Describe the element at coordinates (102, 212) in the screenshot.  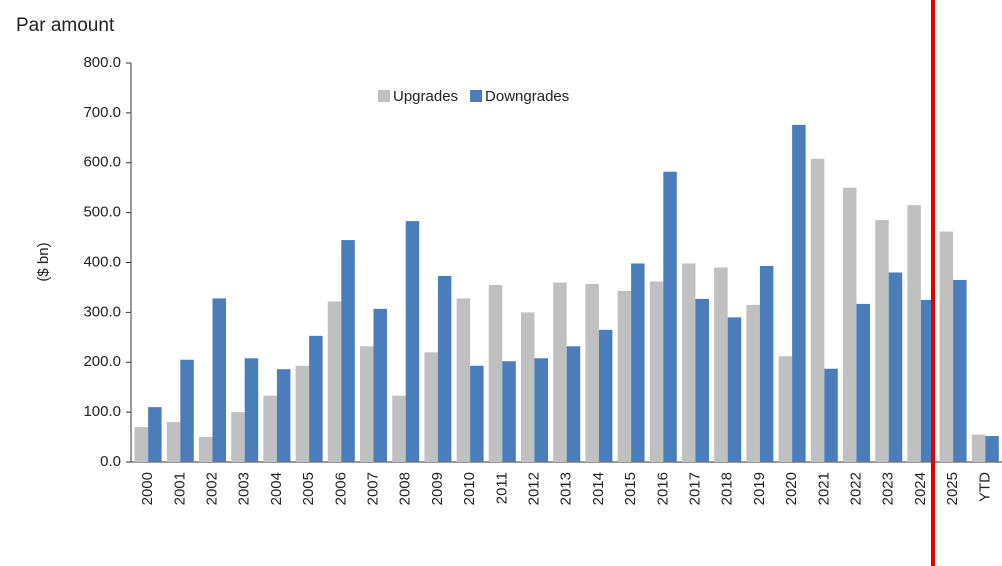
I see `y-tick-label: 500.0` at that location.